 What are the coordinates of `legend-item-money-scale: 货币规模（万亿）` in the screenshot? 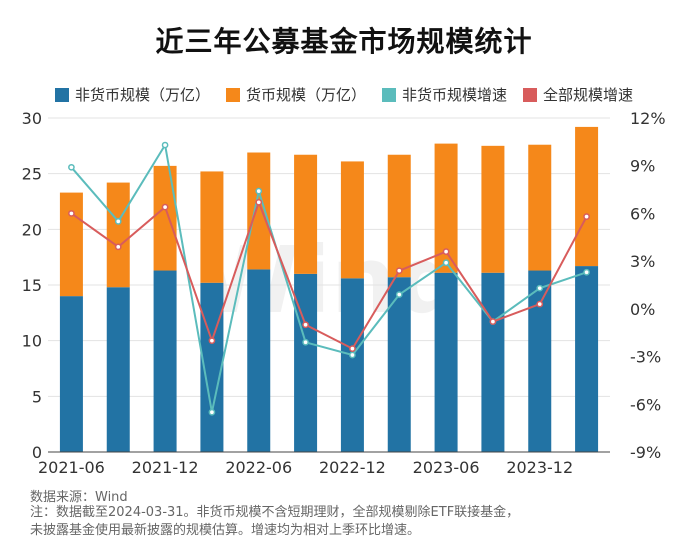 It's located at (295, 94).